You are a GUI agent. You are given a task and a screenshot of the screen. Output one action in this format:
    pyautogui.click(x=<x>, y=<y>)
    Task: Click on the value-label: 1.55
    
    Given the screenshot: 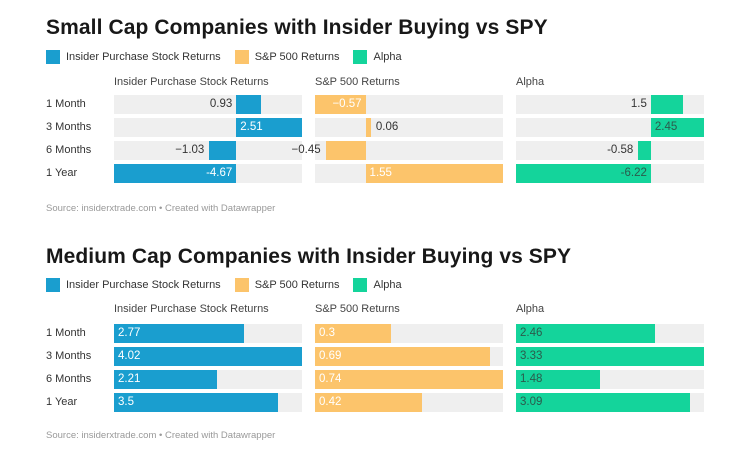 What is the action you would take?
    pyautogui.click(x=380, y=173)
    